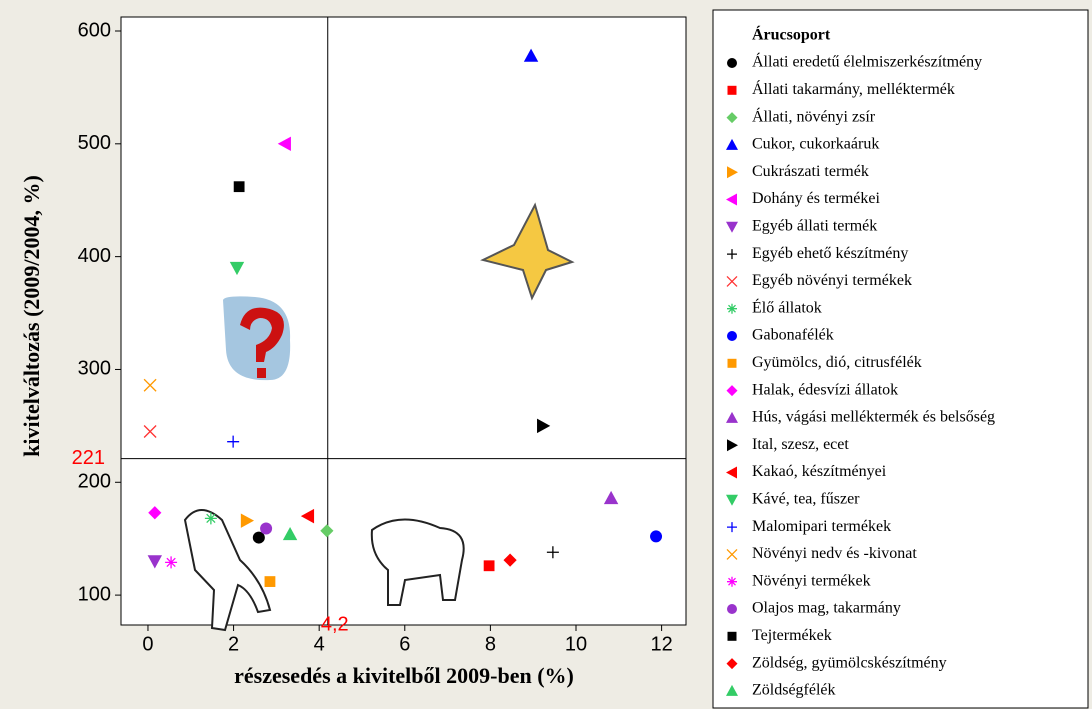 This screenshot has width=1092, height=709. What do you see at coordinates (576, 644) in the screenshot?
I see `x-tick-label: 10` at bounding box center [576, 644].